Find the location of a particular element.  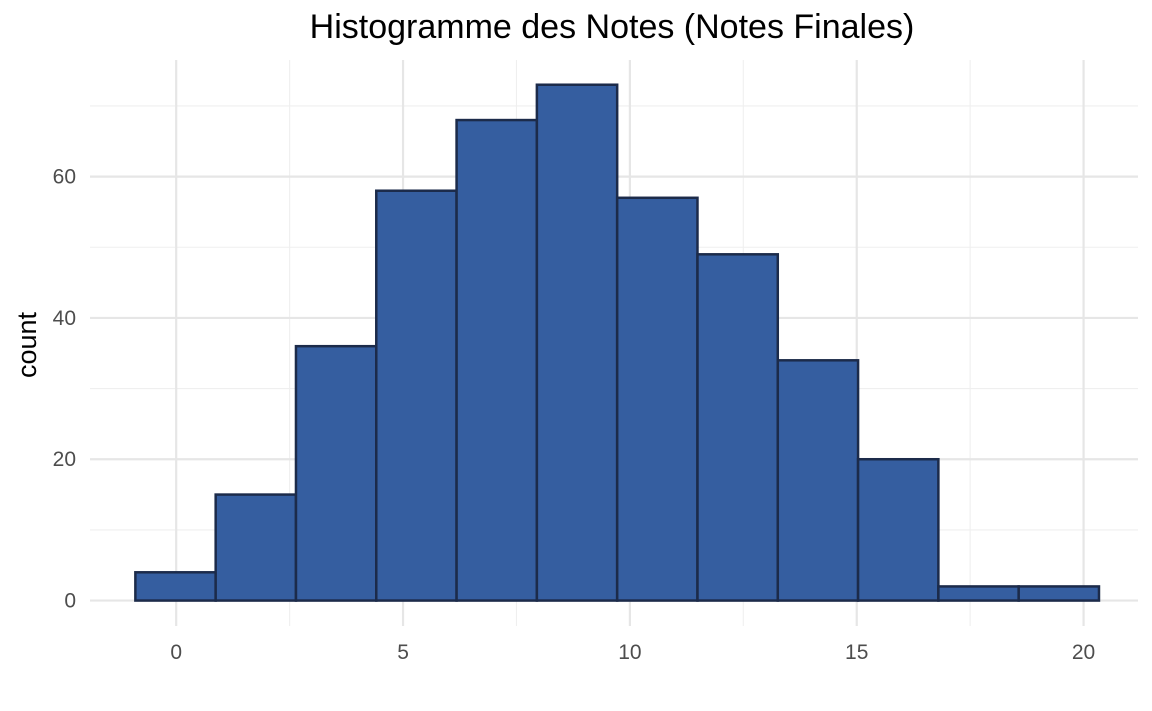

y-tick-label: 60 is located at coordinates (64, 177).